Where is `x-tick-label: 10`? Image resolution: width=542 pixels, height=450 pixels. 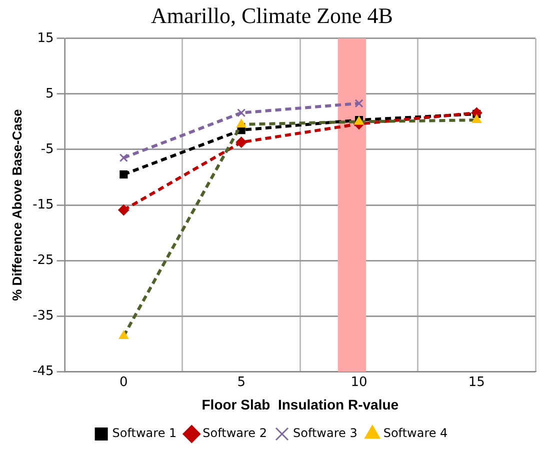 x-tick-label: 10 is located at coordinates (359, 382).